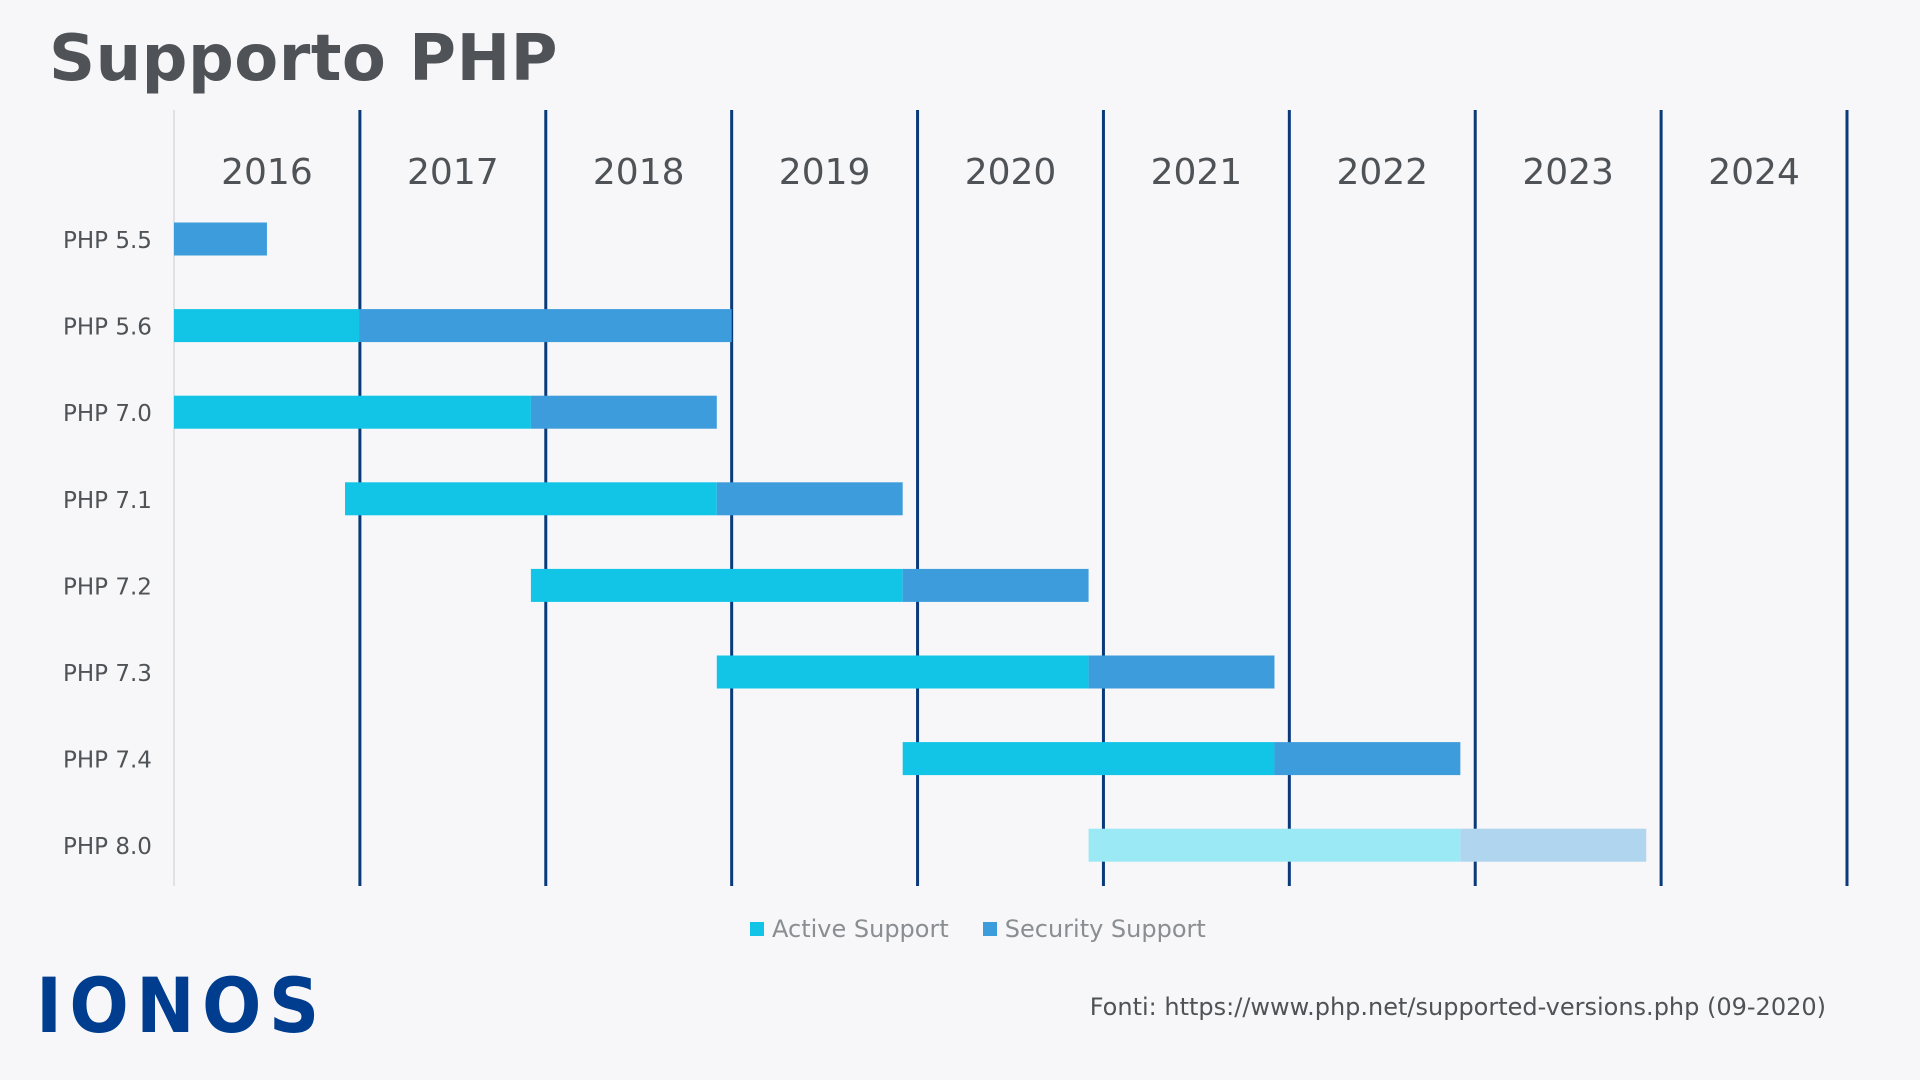 The image size is (1920, 1080). I want to click on row-label-php-5-5: PHP 5.5, so click(107, 241).